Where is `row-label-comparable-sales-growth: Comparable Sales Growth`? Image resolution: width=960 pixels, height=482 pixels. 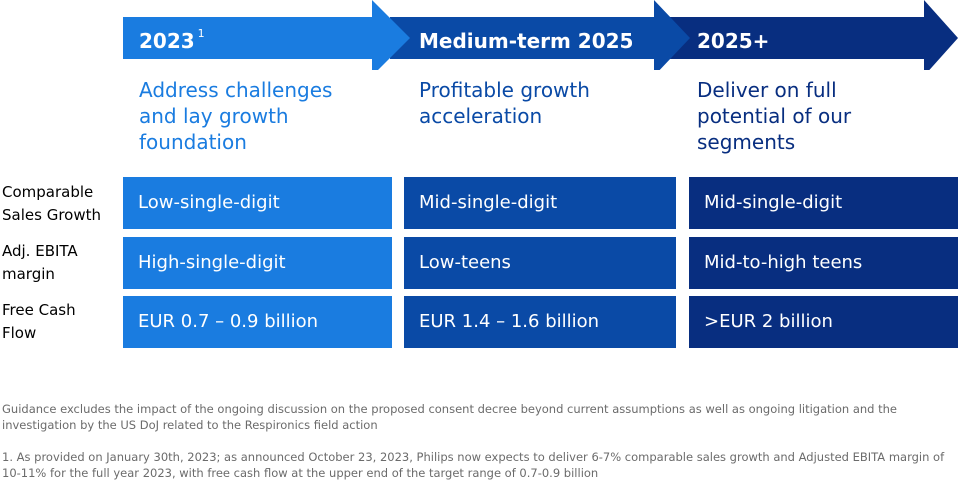
row-label-comparable-sales-growth: Comparable Sales Growth is located at coordinates (51, 203).